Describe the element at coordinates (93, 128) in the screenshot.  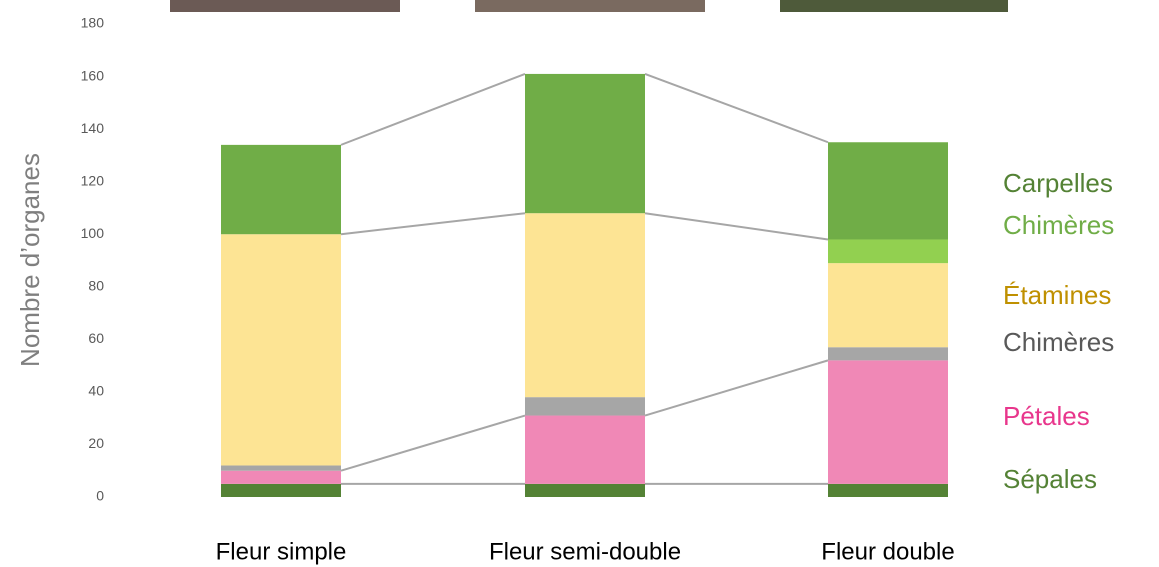
I see `y-tick-label: 140` at that location.